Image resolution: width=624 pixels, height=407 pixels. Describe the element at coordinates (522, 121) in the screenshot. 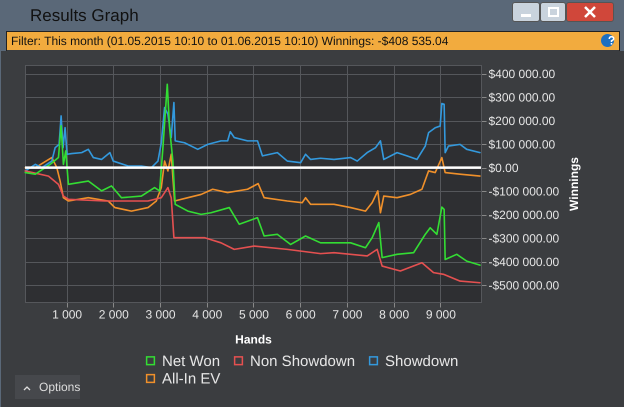

I see `y-tick-label: $200 000.00` at that location.